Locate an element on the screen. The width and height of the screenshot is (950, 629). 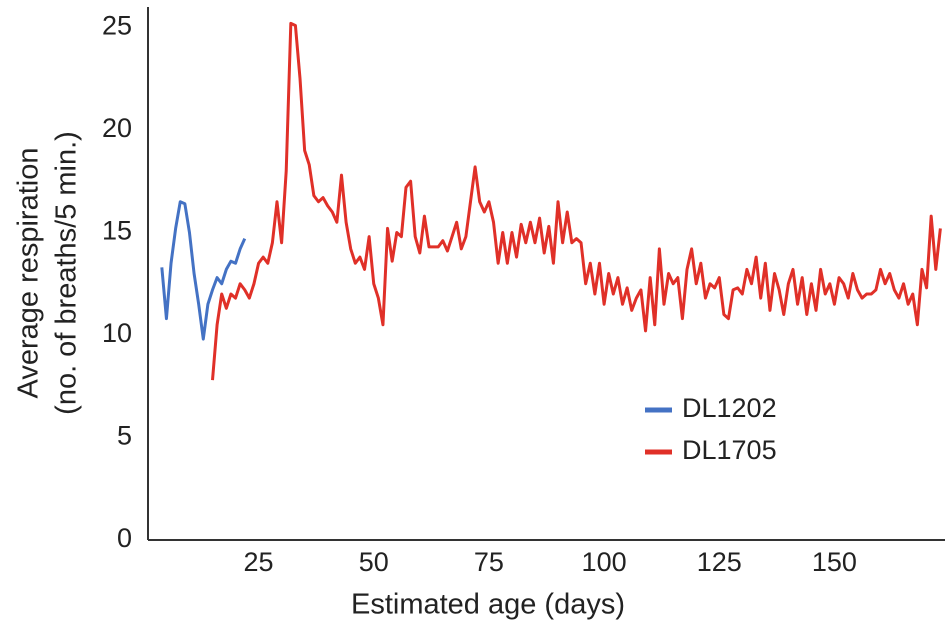
y-tick-label: 10 is located at coordinates (117, 333).